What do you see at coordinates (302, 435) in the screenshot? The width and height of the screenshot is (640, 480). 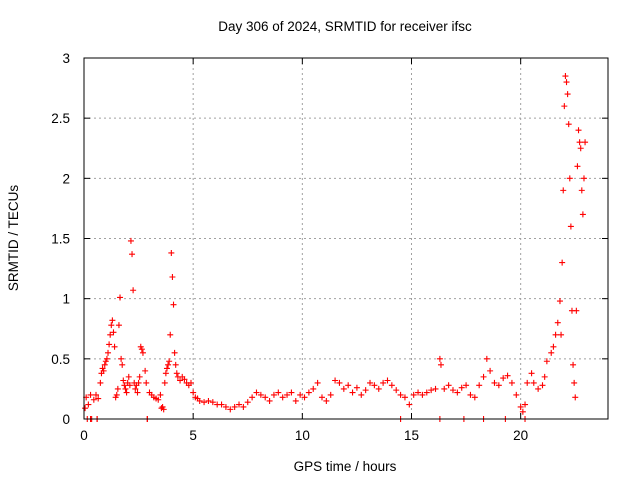 I see `x-tick-label: 10` at bounding box center [302, 435].